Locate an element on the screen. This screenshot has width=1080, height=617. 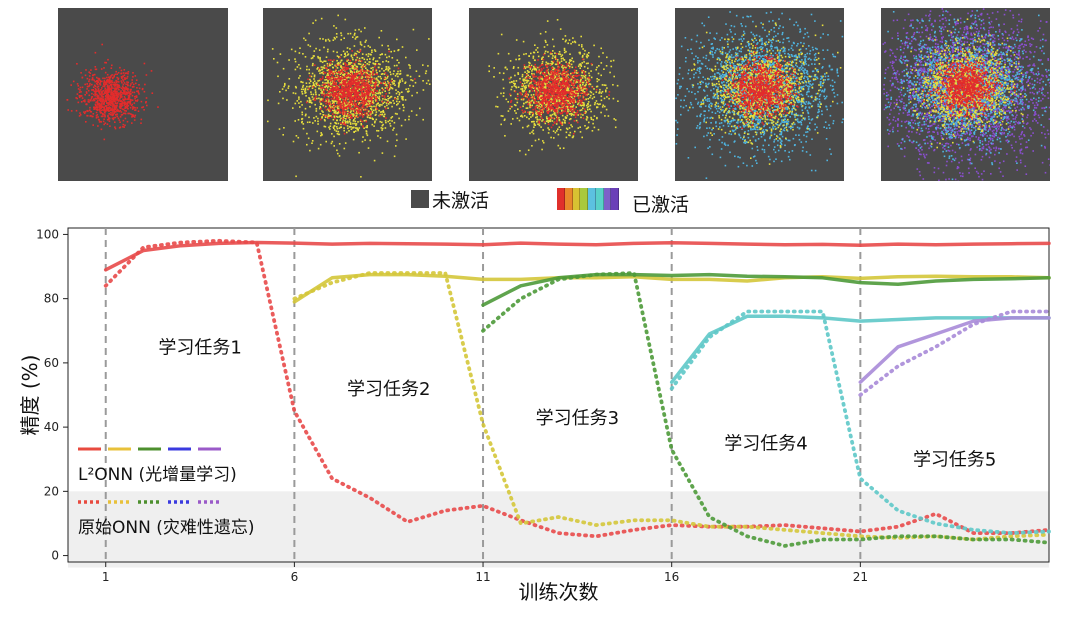
task-label: 学习任务1 is located at coordinates (199, 347).